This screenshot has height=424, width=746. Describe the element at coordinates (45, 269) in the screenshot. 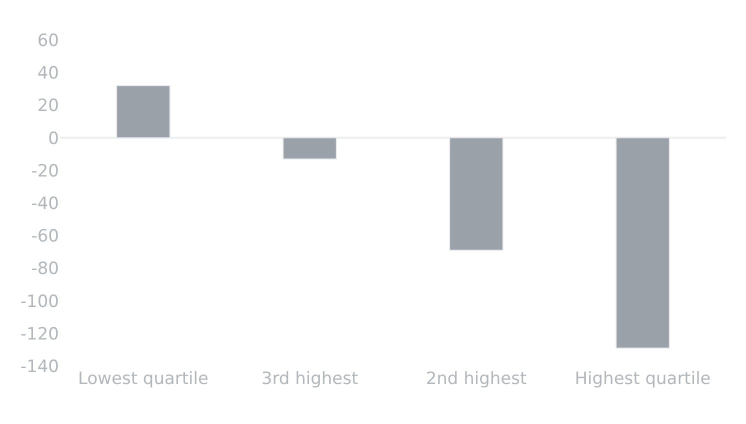

I see `y-tick-label: -80` at that location.